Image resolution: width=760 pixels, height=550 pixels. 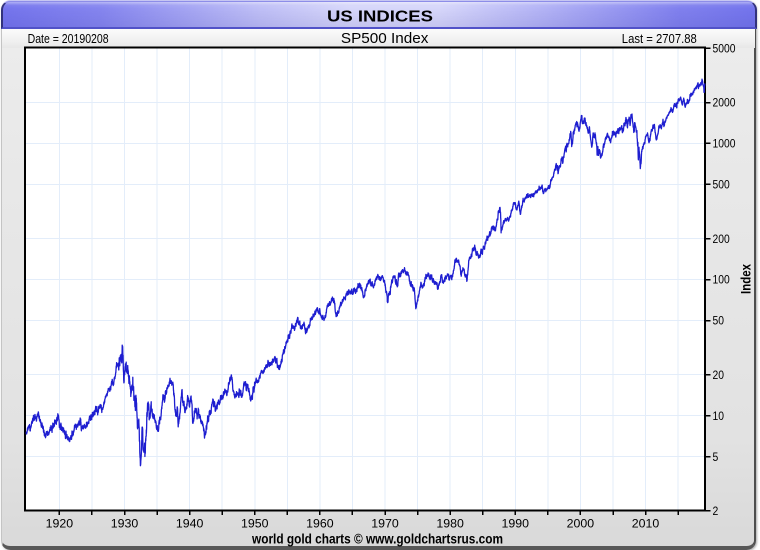 I want to click on svg-text: 20, so click(x=719, y=375).